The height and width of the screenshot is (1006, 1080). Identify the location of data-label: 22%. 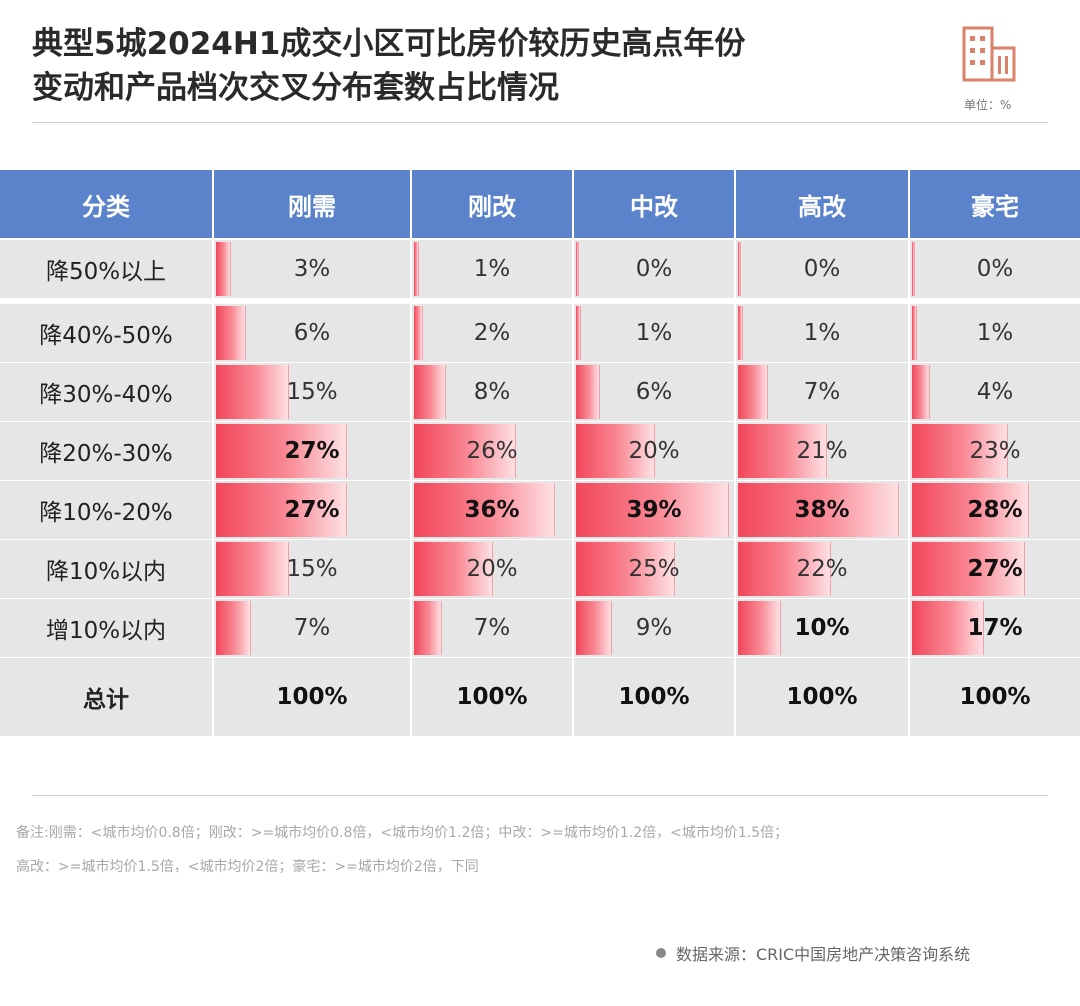
(822, 569).